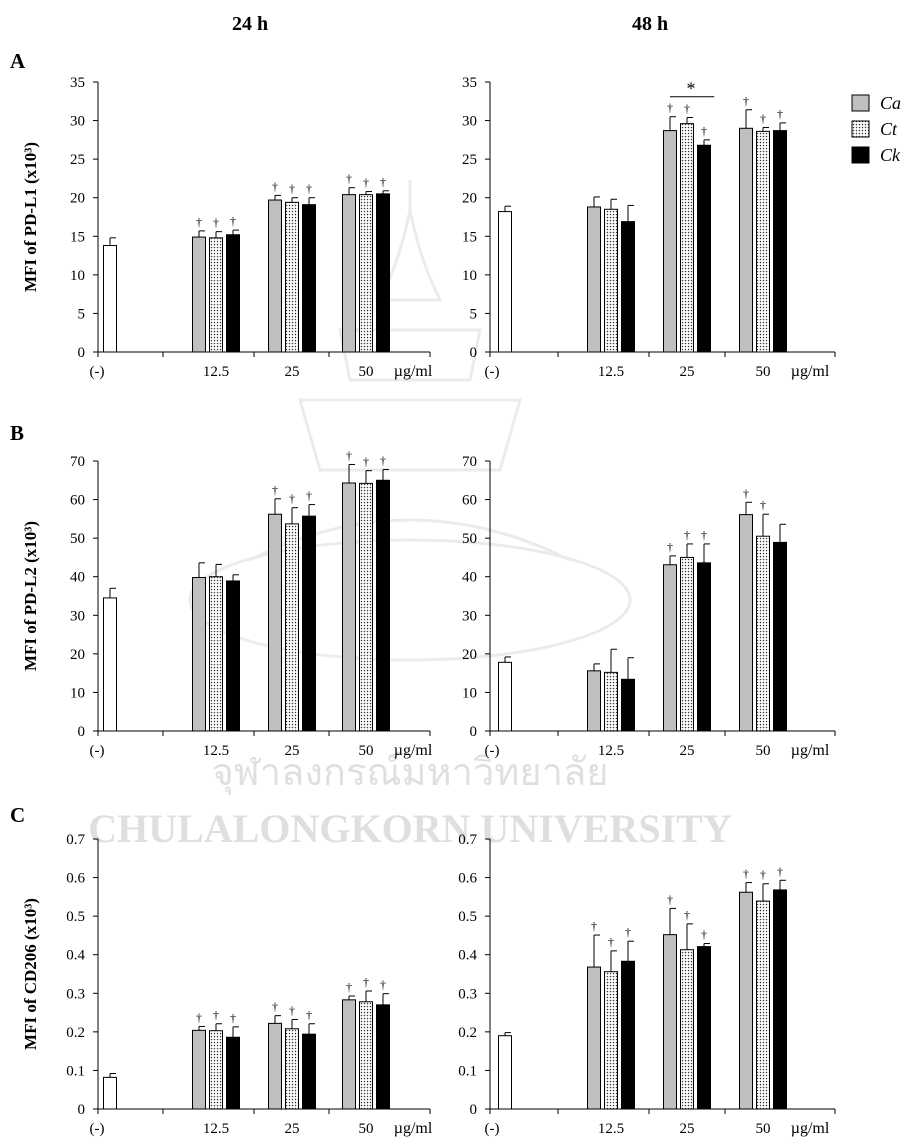 The height and width of the screenshot is (1142, 916). Describe the element at coordinates (30, 217) in the screenshot. I see `y-axis-label: MFI of PD-L1 (x10³)` at that location.